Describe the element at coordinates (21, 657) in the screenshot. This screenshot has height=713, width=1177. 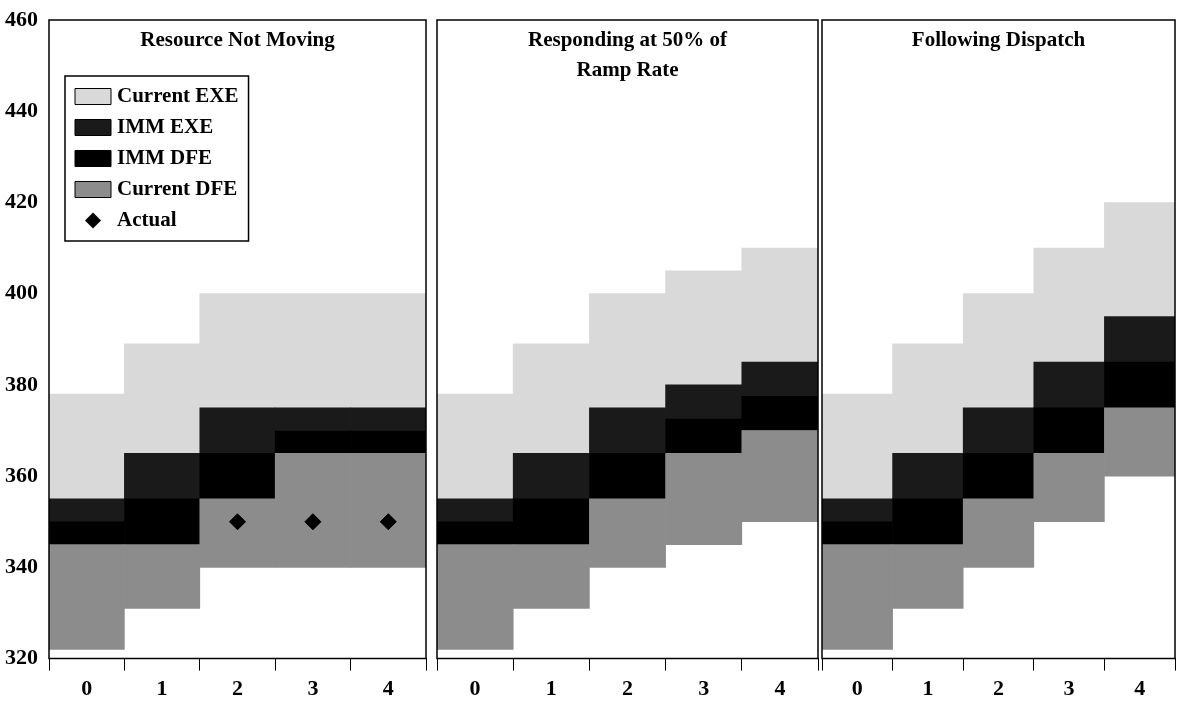
I see `y-tick-label: 320` at that location.